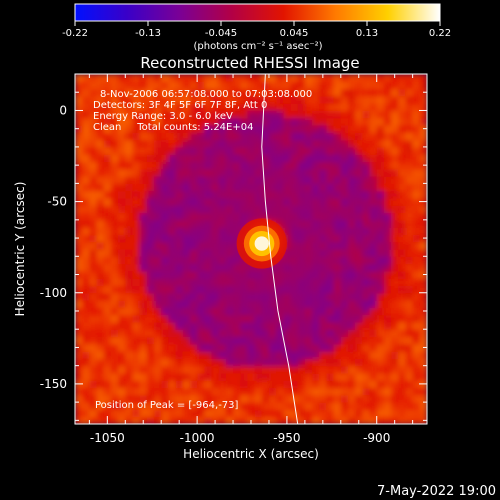  Describe the element at coordinates (53, 384) in the screenshot. I see `y-tick-label: -150` at that location.